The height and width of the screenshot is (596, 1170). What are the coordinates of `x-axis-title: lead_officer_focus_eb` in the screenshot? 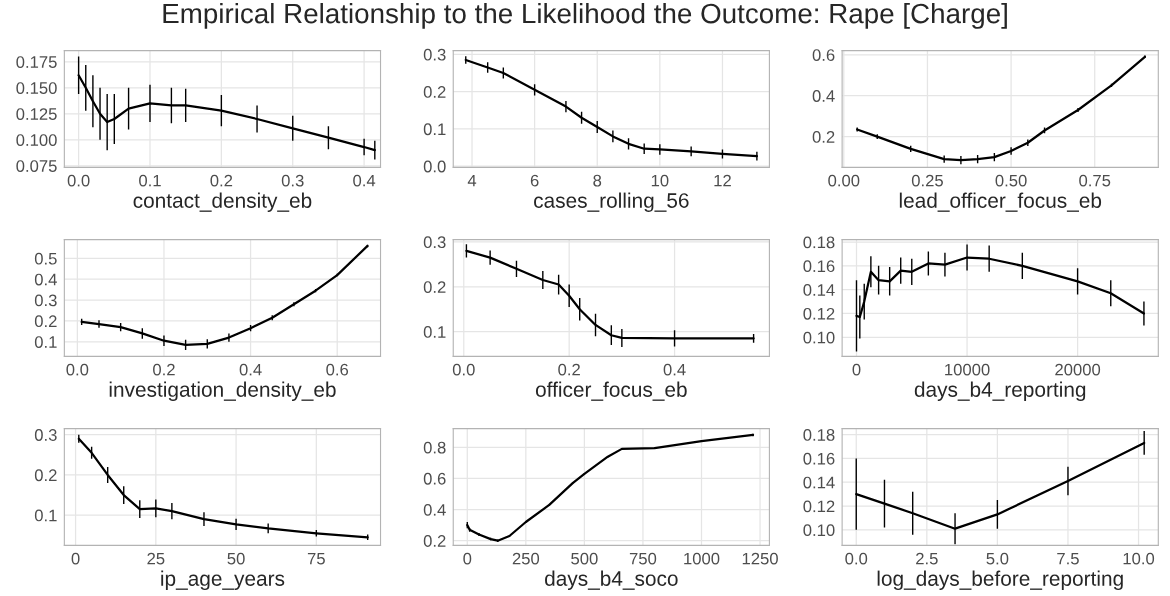 It's located at (1000, 202).